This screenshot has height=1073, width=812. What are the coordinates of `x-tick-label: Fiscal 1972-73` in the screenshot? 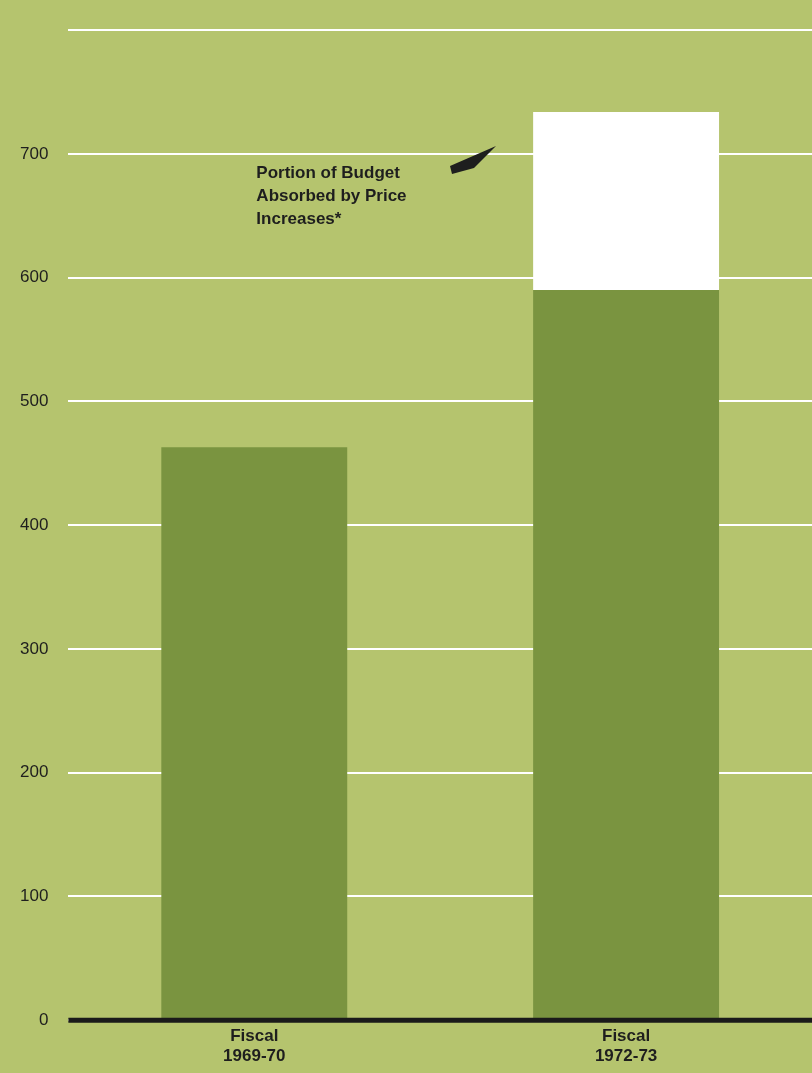 It's located at (626, 1046).